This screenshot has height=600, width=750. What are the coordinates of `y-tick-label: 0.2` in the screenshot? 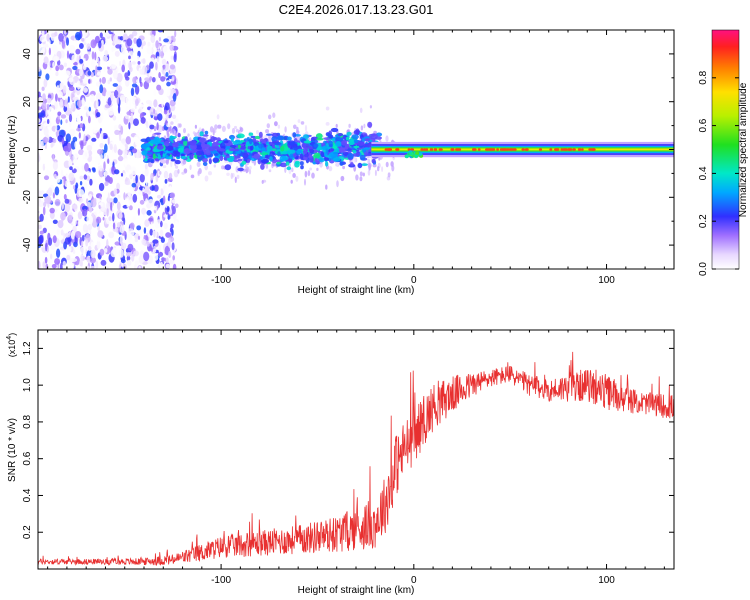 It's located at (27, 532).